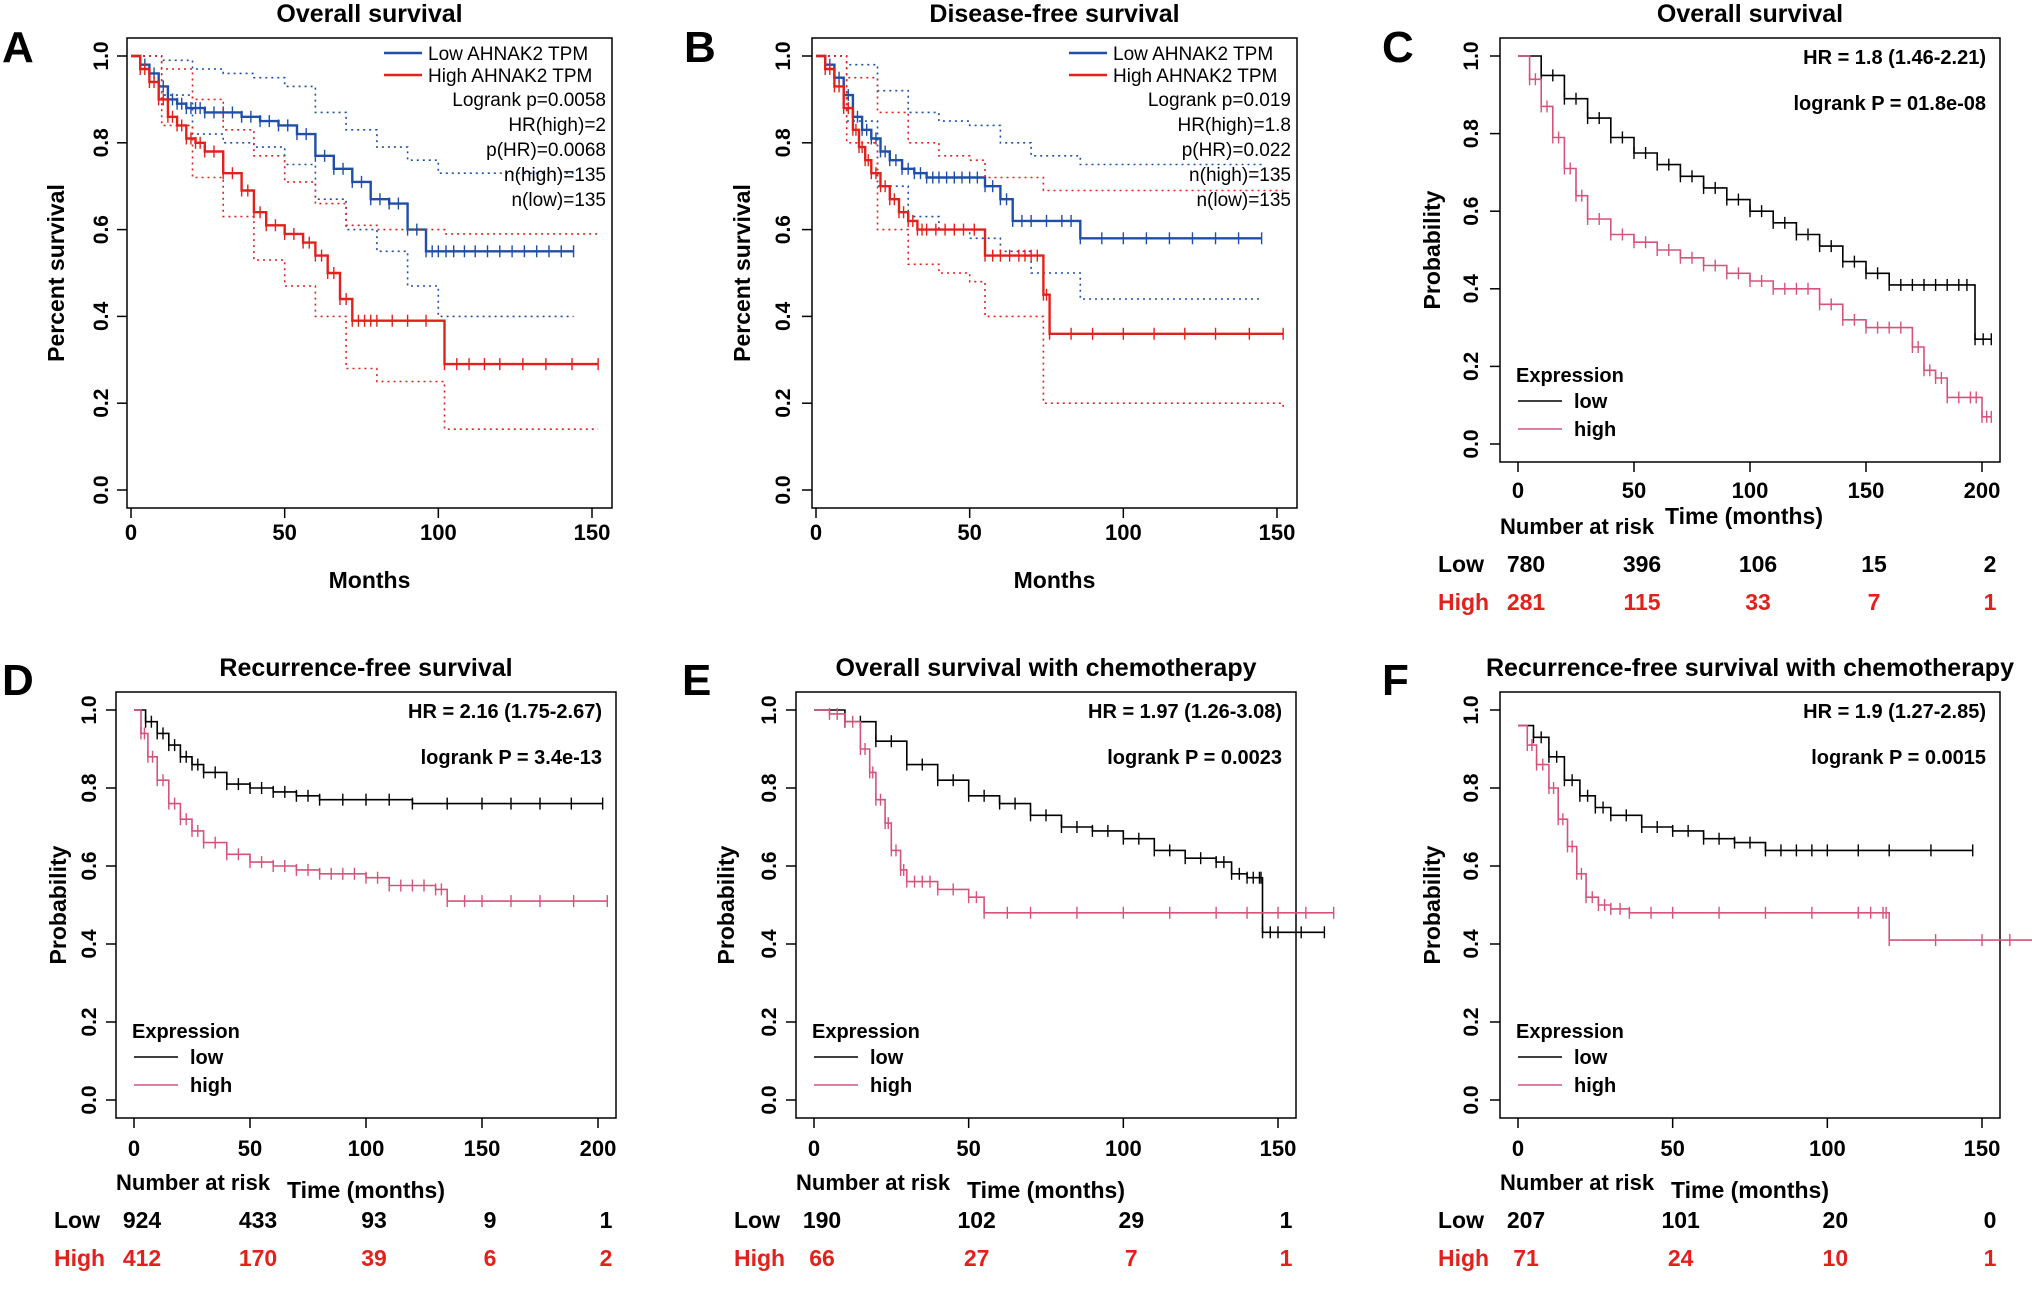 The height and width of the screenshot is (1311, 2032). Describe the element at coordinates (1132, 1220) in the screenshot. I see `risk-value: 29` at that location.